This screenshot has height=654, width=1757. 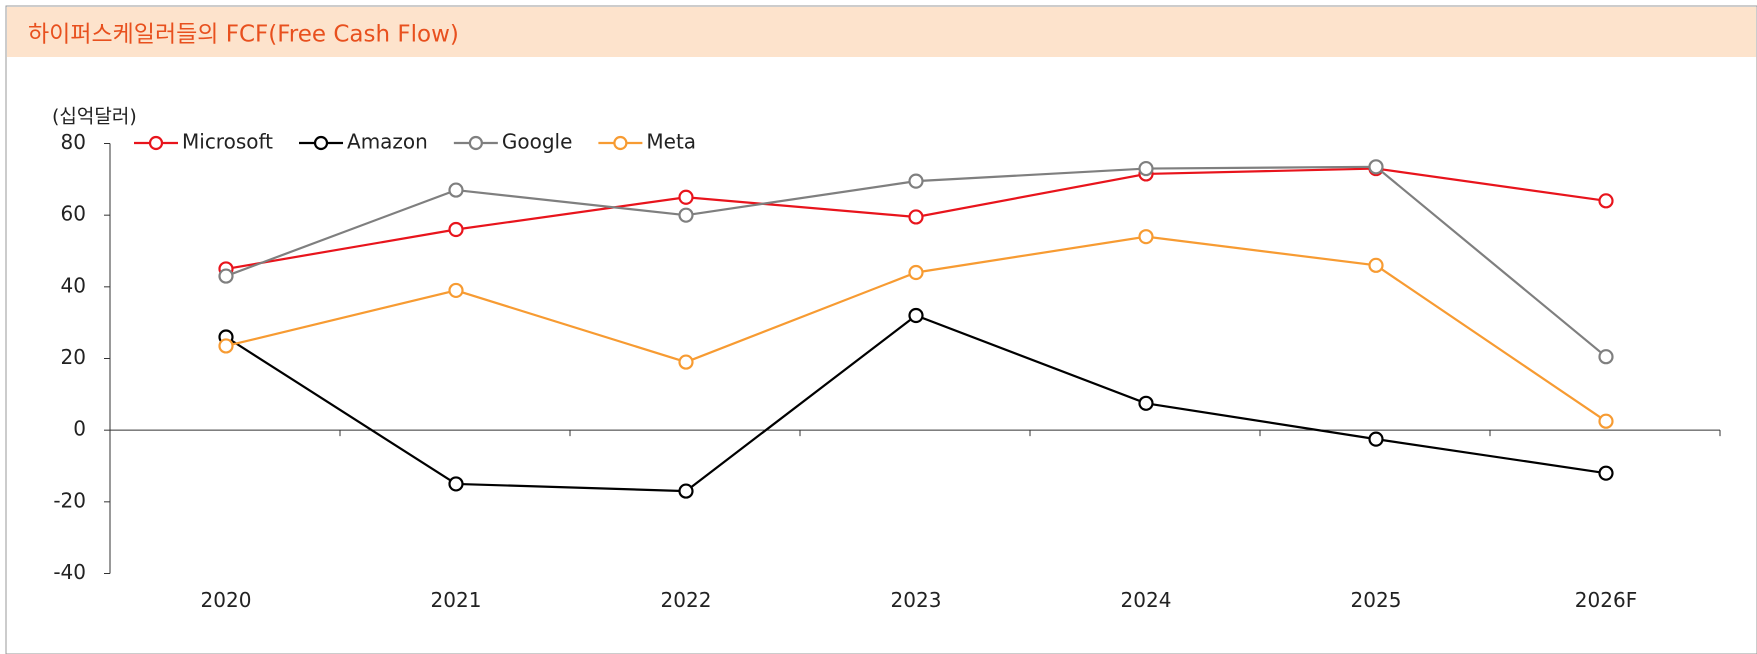 I want to click on y-tick-label: -40, so click(x=69, y=572).